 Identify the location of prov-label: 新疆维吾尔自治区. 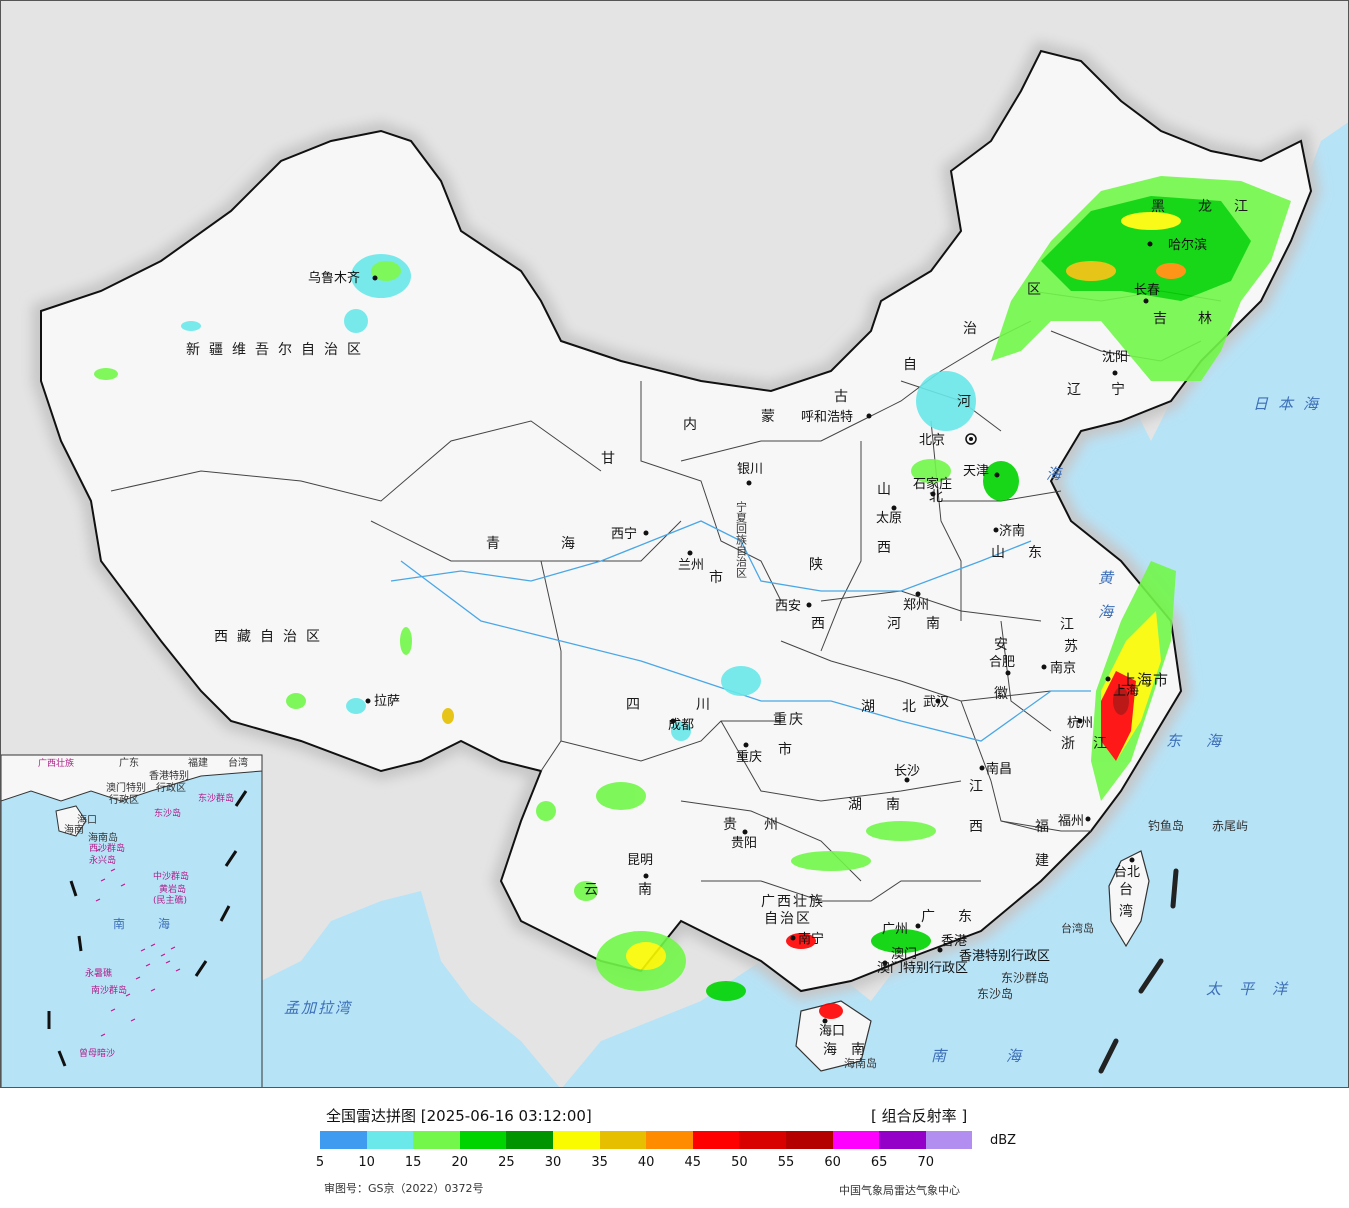
(278, 350).